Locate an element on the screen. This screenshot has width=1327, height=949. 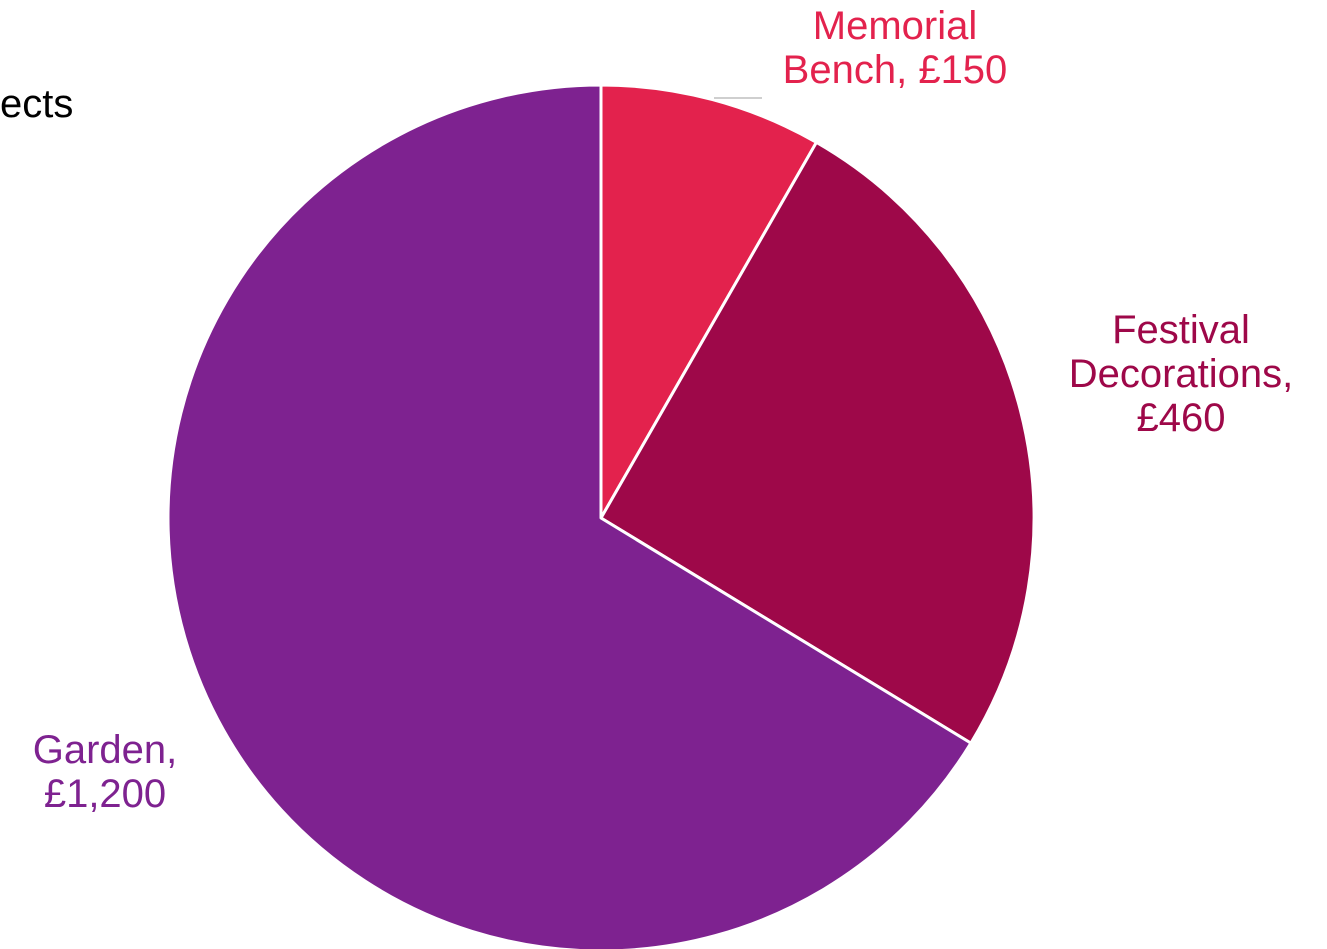
slice-label-line: Festival is located at coordinates (1181, 330).